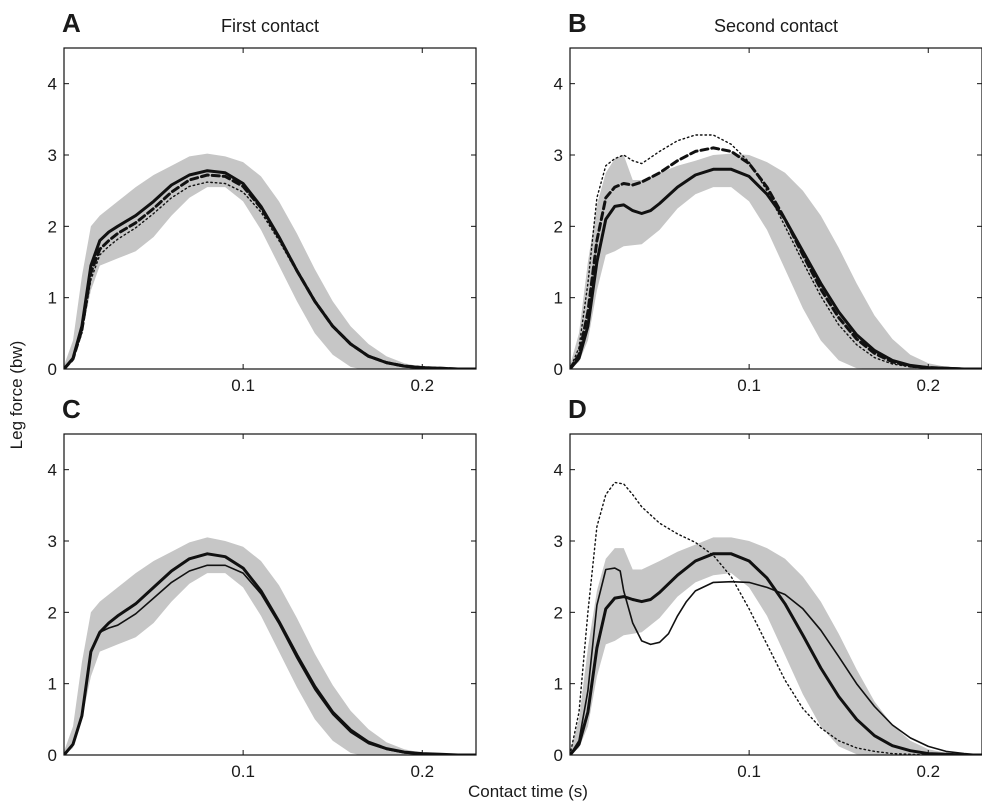 The image size is (982, 806). I want to click on sd-band-c, so click(270, 646).